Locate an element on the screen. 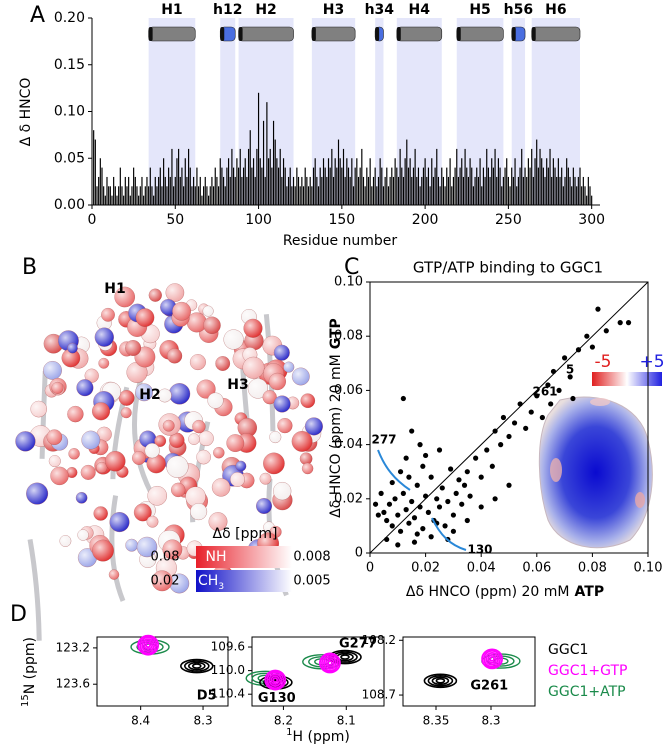 Image resolution: width=666 pixels, height=747 pixels. helix-label: h34 is located at coordinates (380, 10).